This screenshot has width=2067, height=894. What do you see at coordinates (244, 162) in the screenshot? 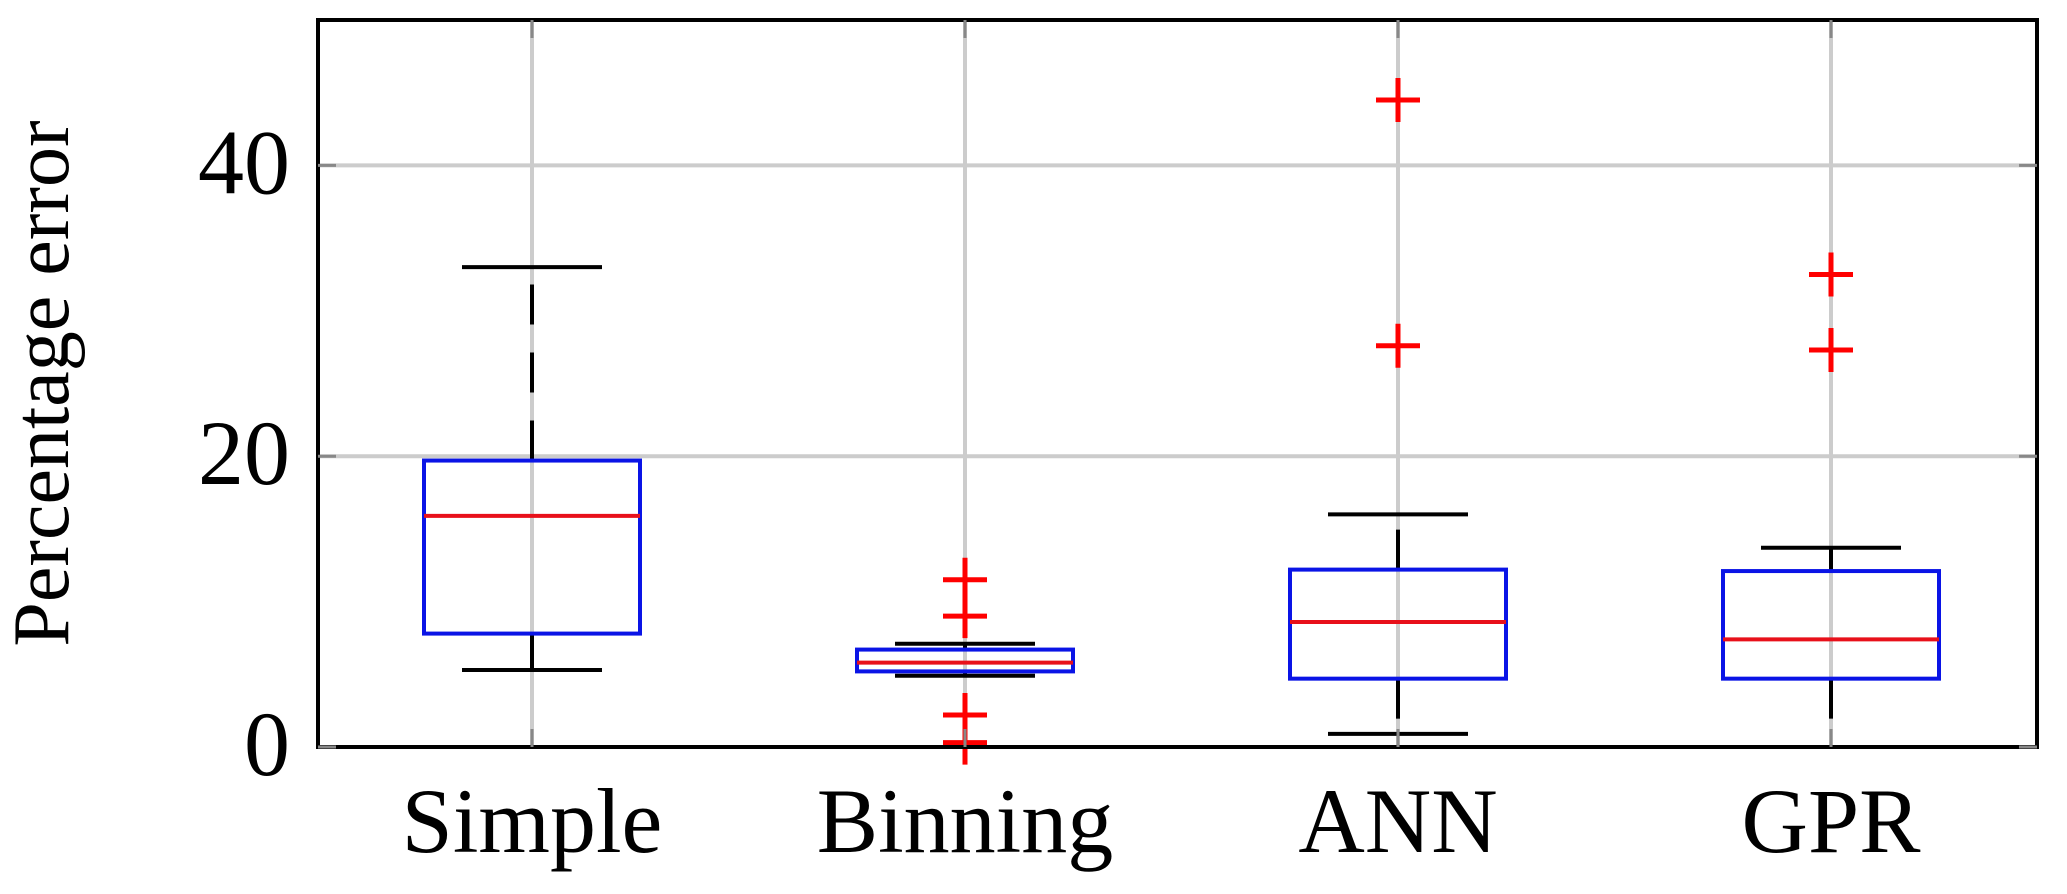
I see `y-tick-label: 40` at bounding box center [244, 162].